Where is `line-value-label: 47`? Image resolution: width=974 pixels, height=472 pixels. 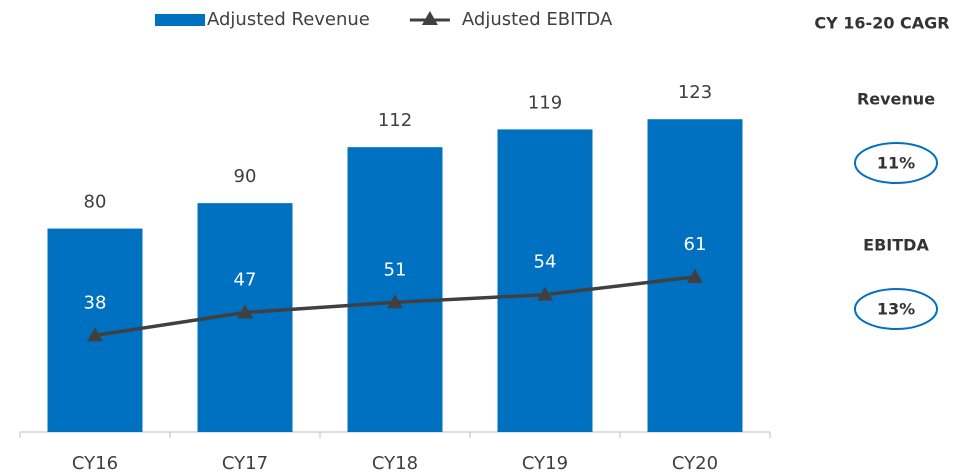
line-value-label: 47 is located at coordinates (245, 279).